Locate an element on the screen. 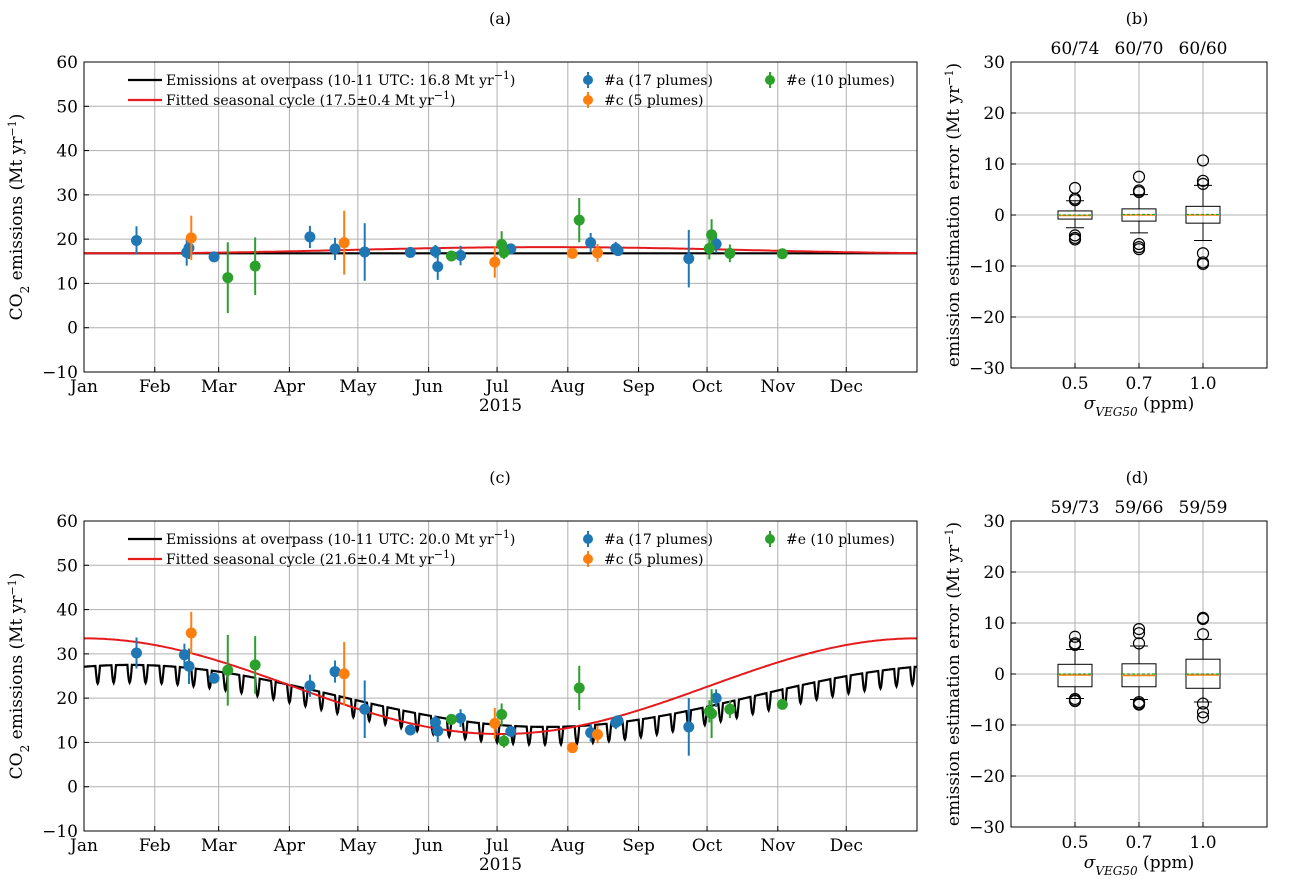  box-count-label: 59/59 is located at coordinates (1203, 508).